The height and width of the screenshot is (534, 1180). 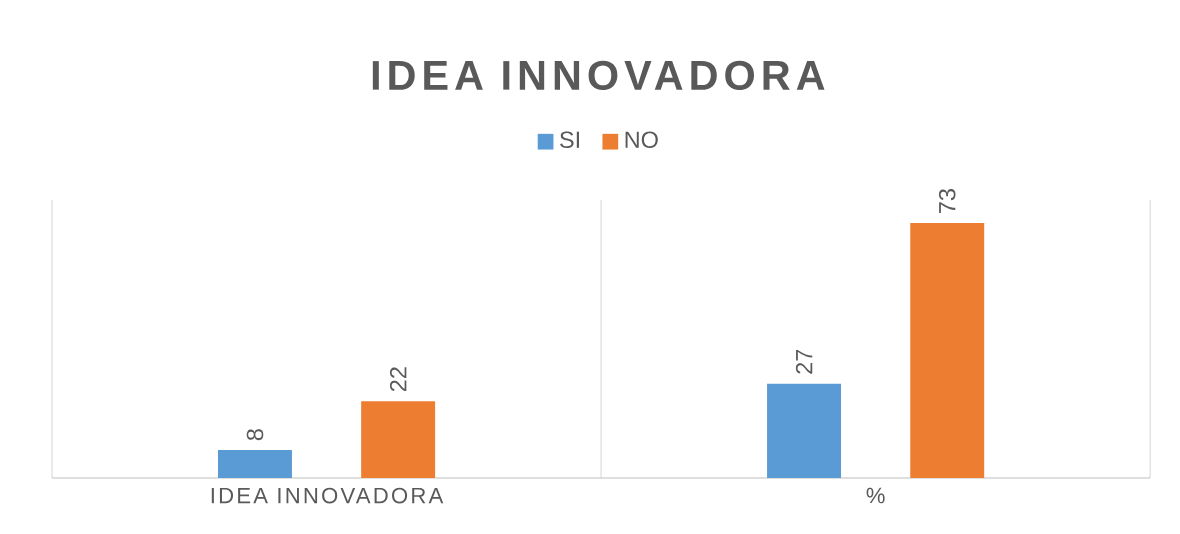 What do you see at coordinates (398, 379) in the screenshot?
I see `data-label: 22` at bounding box center [398, 379].